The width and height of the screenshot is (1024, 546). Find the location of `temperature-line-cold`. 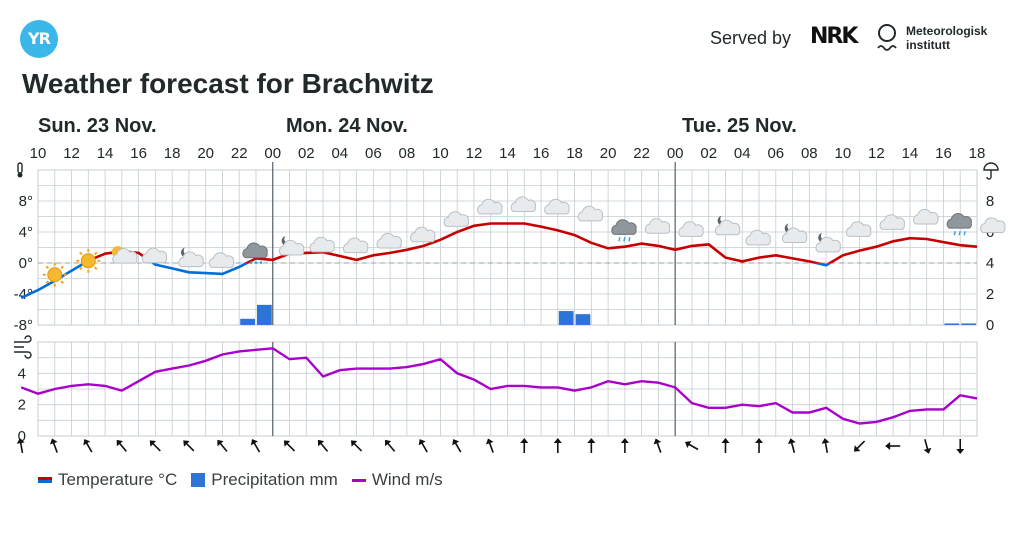

temperature-line-cold is located at coordinates (426, 281).